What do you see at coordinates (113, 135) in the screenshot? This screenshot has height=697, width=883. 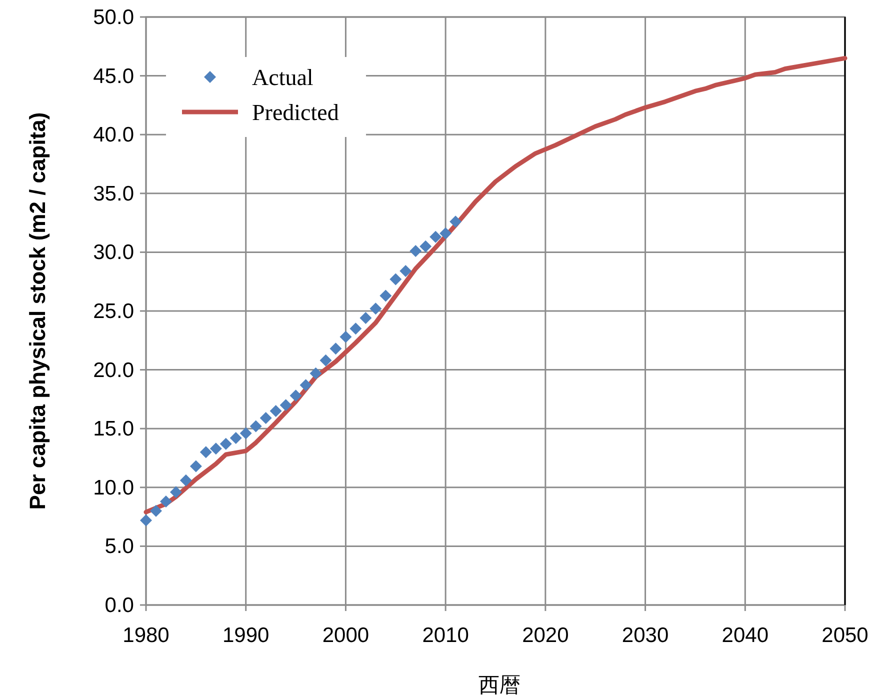 I see `y-tick-label: 40.0` at bounding box center [113, 135].